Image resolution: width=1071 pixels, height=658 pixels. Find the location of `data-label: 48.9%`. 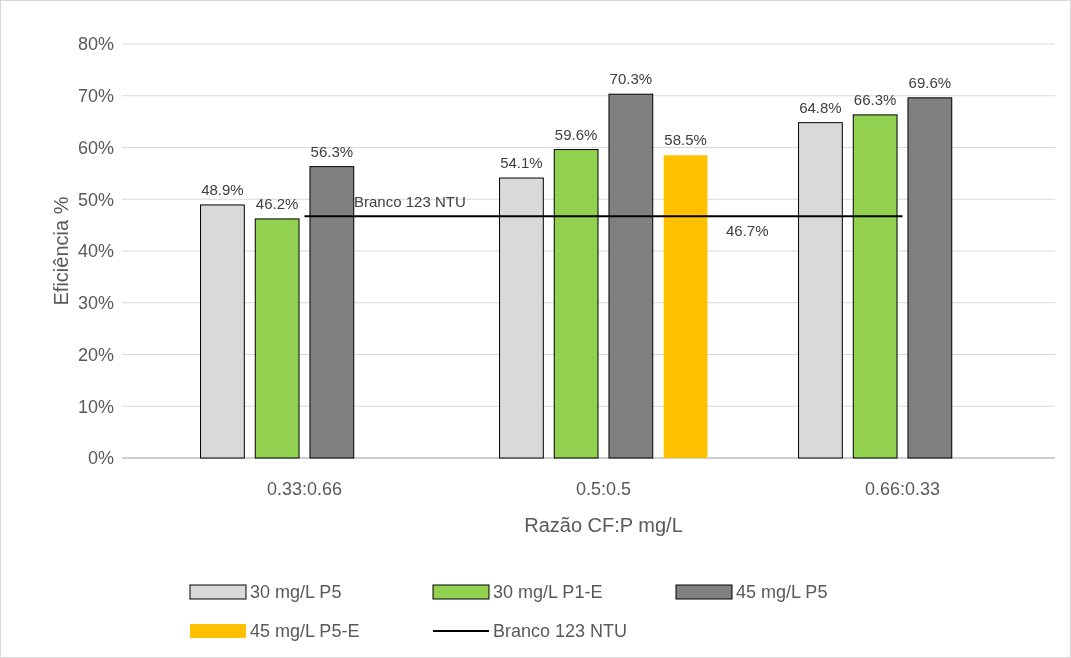

data-label: 48.9% is located at coordinates (222, 189).